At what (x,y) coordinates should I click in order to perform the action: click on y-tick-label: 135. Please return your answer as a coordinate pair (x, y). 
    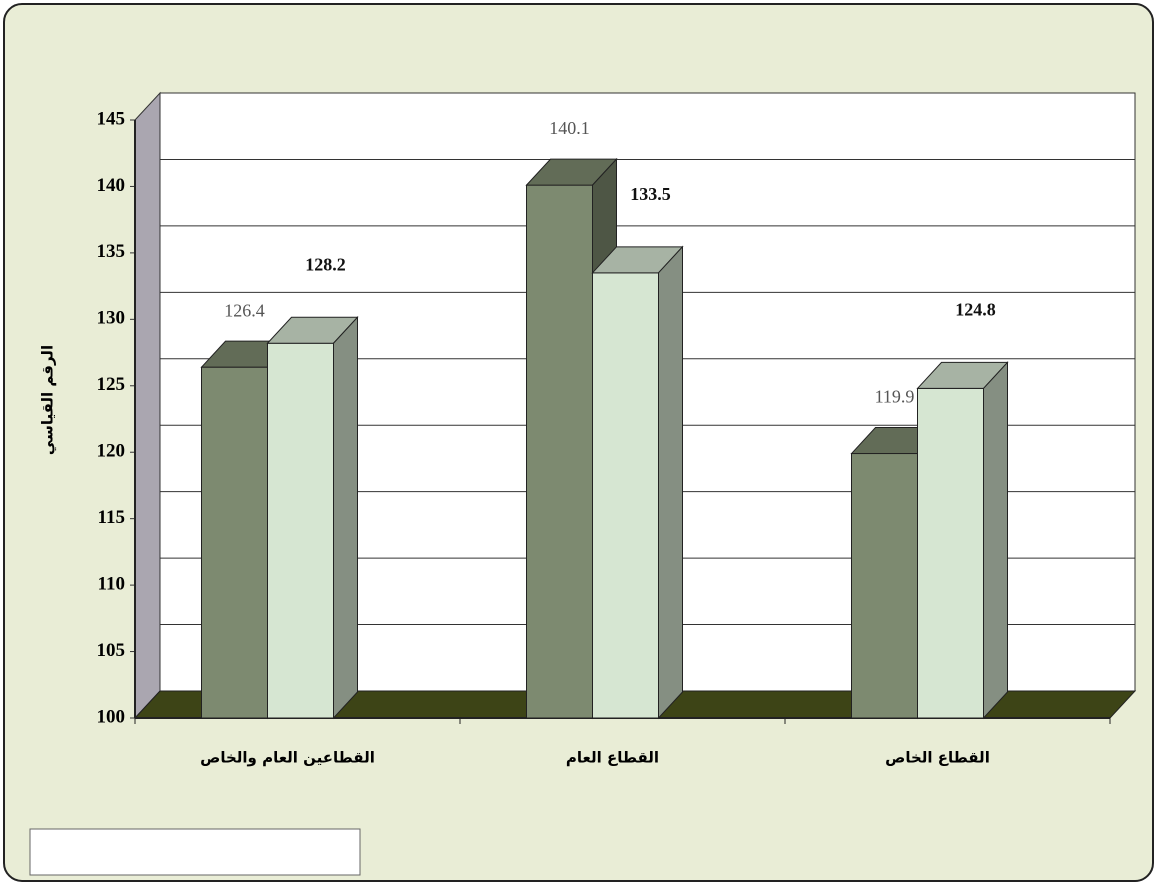
    Looking at the image, I should click on (111, 251).